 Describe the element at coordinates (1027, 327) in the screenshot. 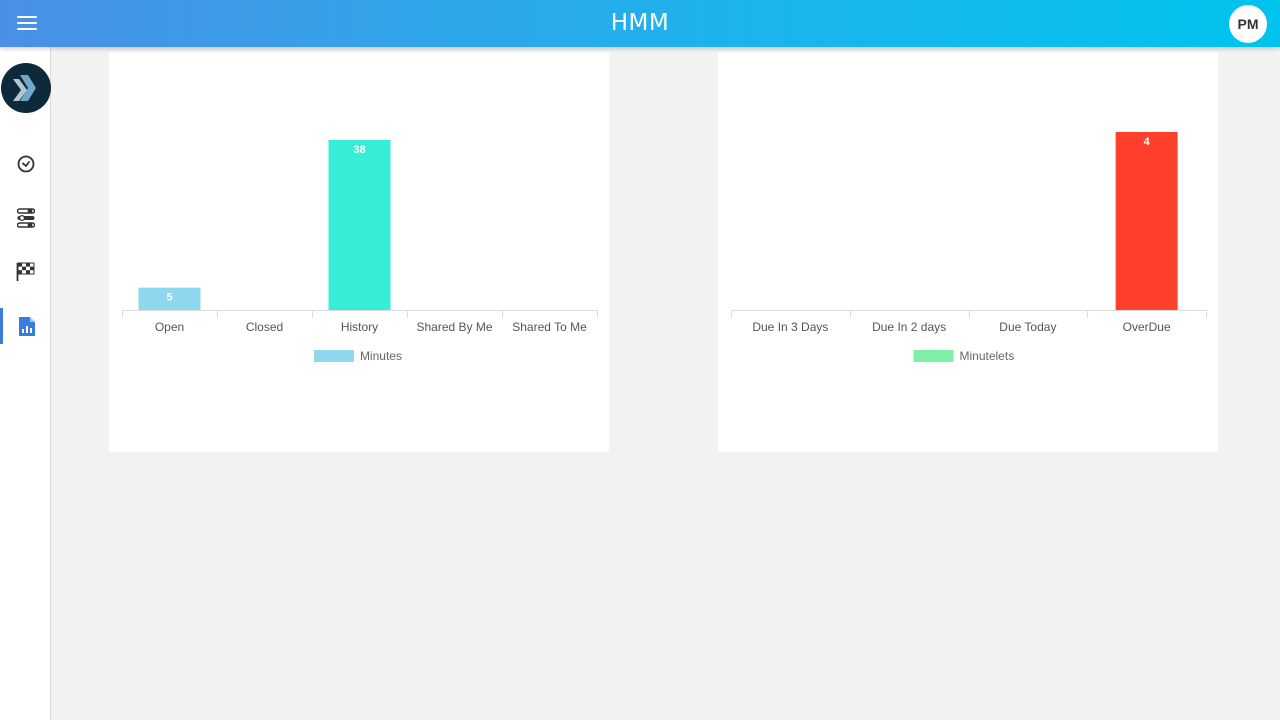

I see `x-tick-label: Due Today` at that location.